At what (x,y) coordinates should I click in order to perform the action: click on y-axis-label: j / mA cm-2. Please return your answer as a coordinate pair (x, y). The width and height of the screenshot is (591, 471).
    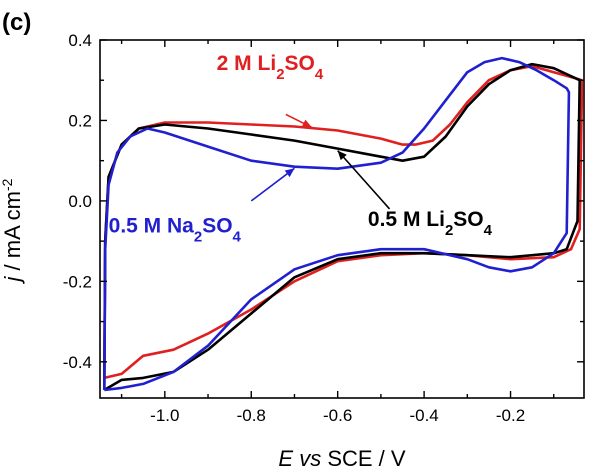
    Looking at the image, I should click on (12, 231).